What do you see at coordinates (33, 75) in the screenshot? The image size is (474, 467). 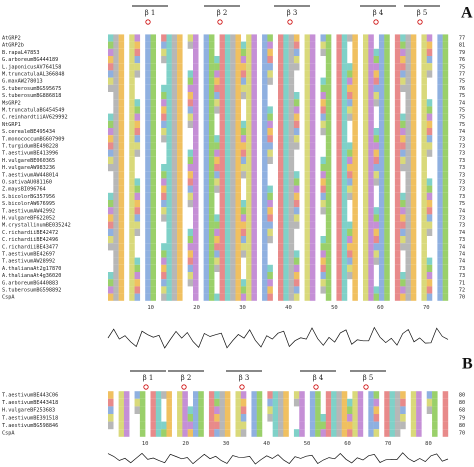 I see `sequence-name: M.truncatulaAL366848` at bounding box center [33, 75].